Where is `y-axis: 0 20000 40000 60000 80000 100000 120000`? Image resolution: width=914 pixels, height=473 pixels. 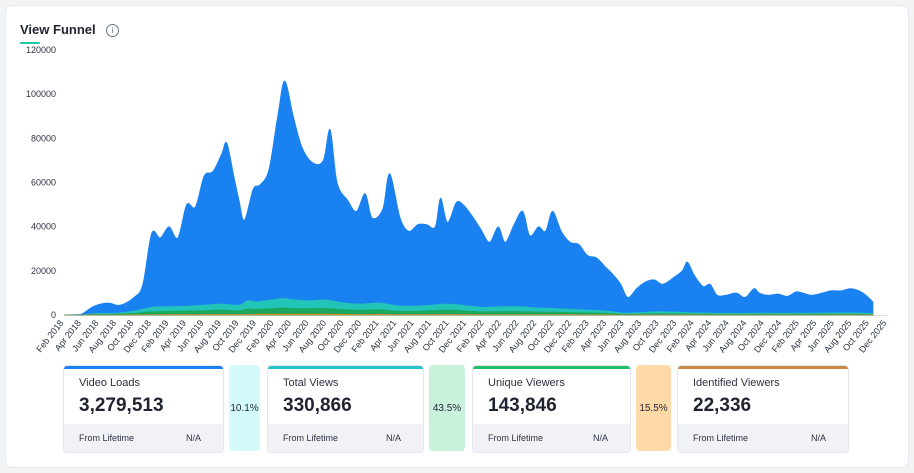
y-axis: 0 20000 40000 60000 80000 100000 120000 is located at coordinates (41, 182).